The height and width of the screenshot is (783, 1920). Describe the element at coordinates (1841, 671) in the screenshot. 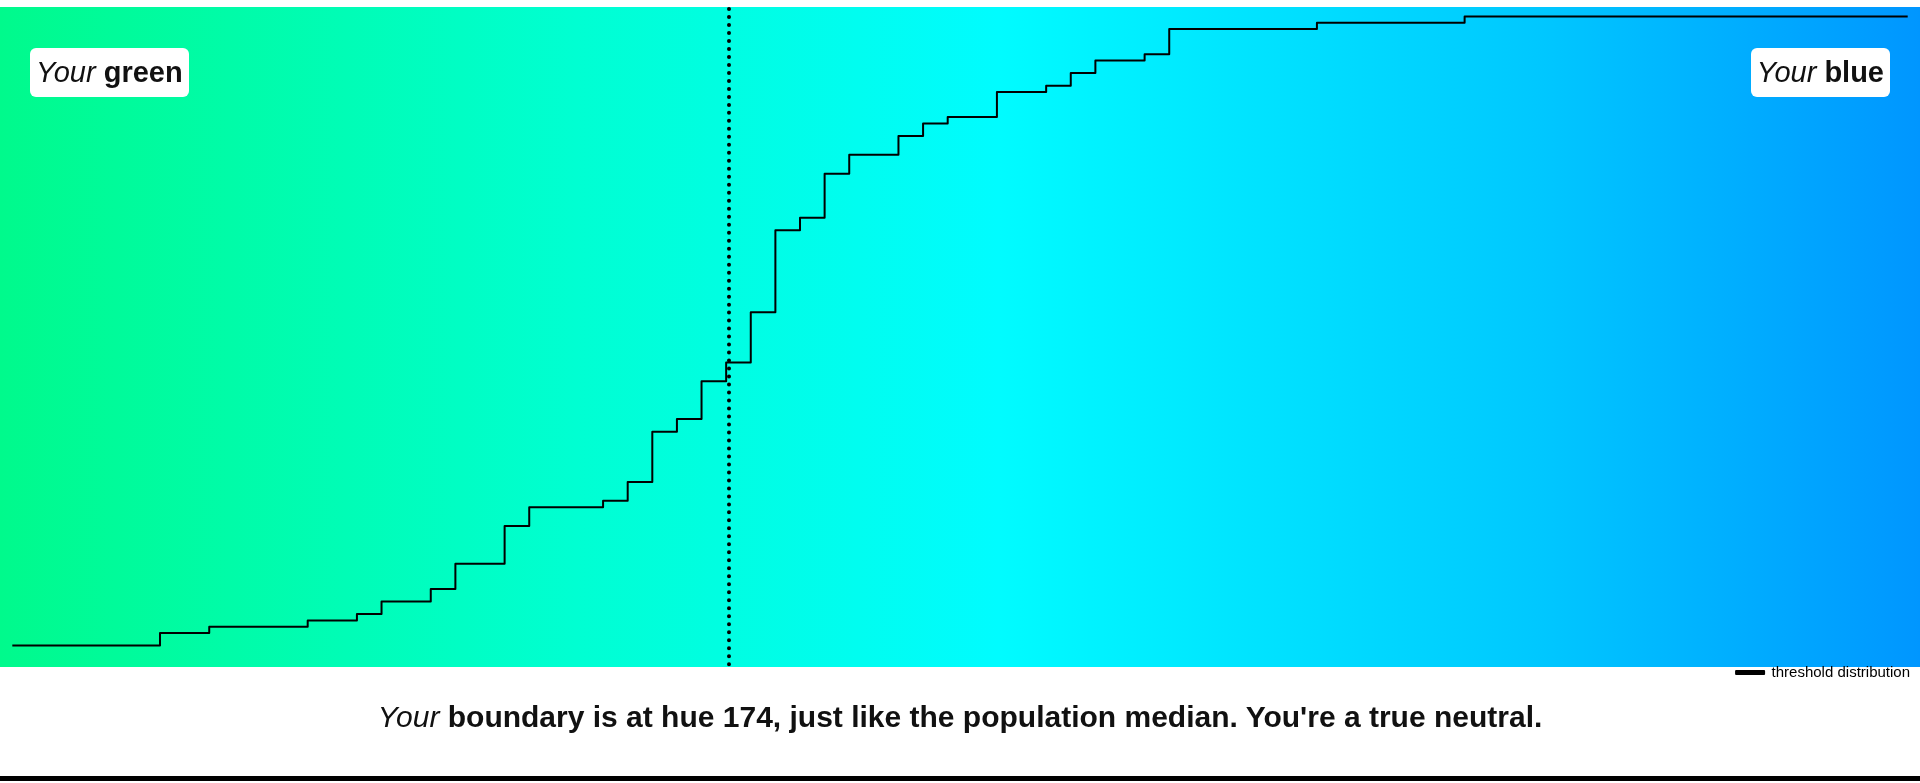

I see `legend-label: threshold distribution` at that location.